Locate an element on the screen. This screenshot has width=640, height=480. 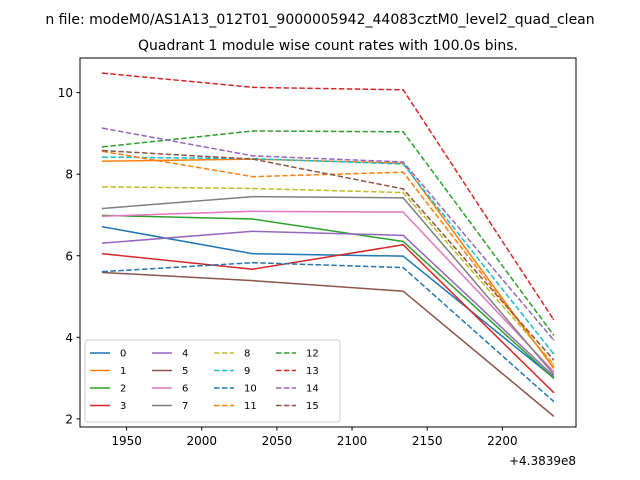
legend-label-12: 12 is located at coordinates (312, 354).